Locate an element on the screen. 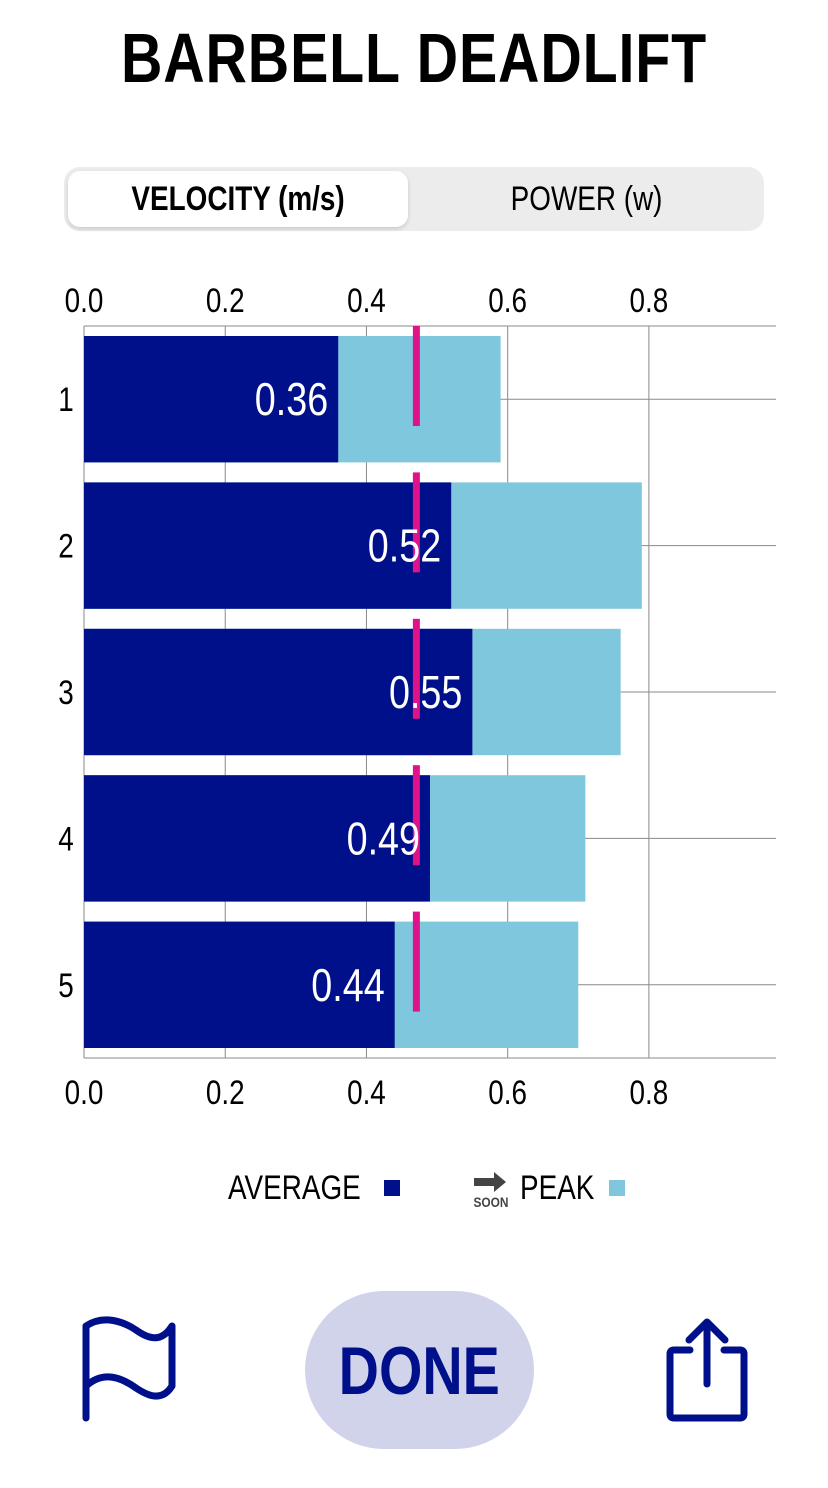 Image resolution: width=828 pixels, height=1488 pixels. legend-peak-label: PEAK is located at coordinates (557, 1188).